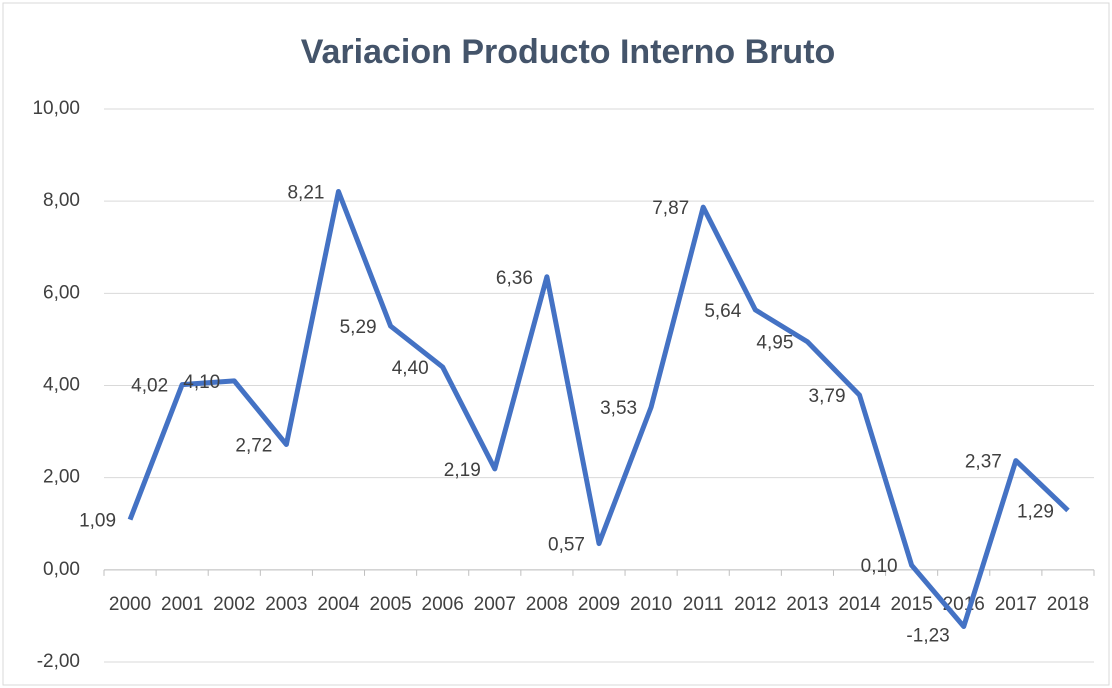  I want to click on data-label: 7,87, so click(670, 208).